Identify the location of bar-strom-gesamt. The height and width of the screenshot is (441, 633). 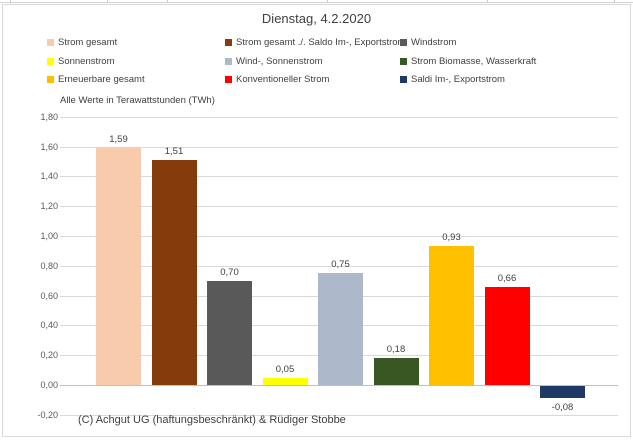
(118, 266).